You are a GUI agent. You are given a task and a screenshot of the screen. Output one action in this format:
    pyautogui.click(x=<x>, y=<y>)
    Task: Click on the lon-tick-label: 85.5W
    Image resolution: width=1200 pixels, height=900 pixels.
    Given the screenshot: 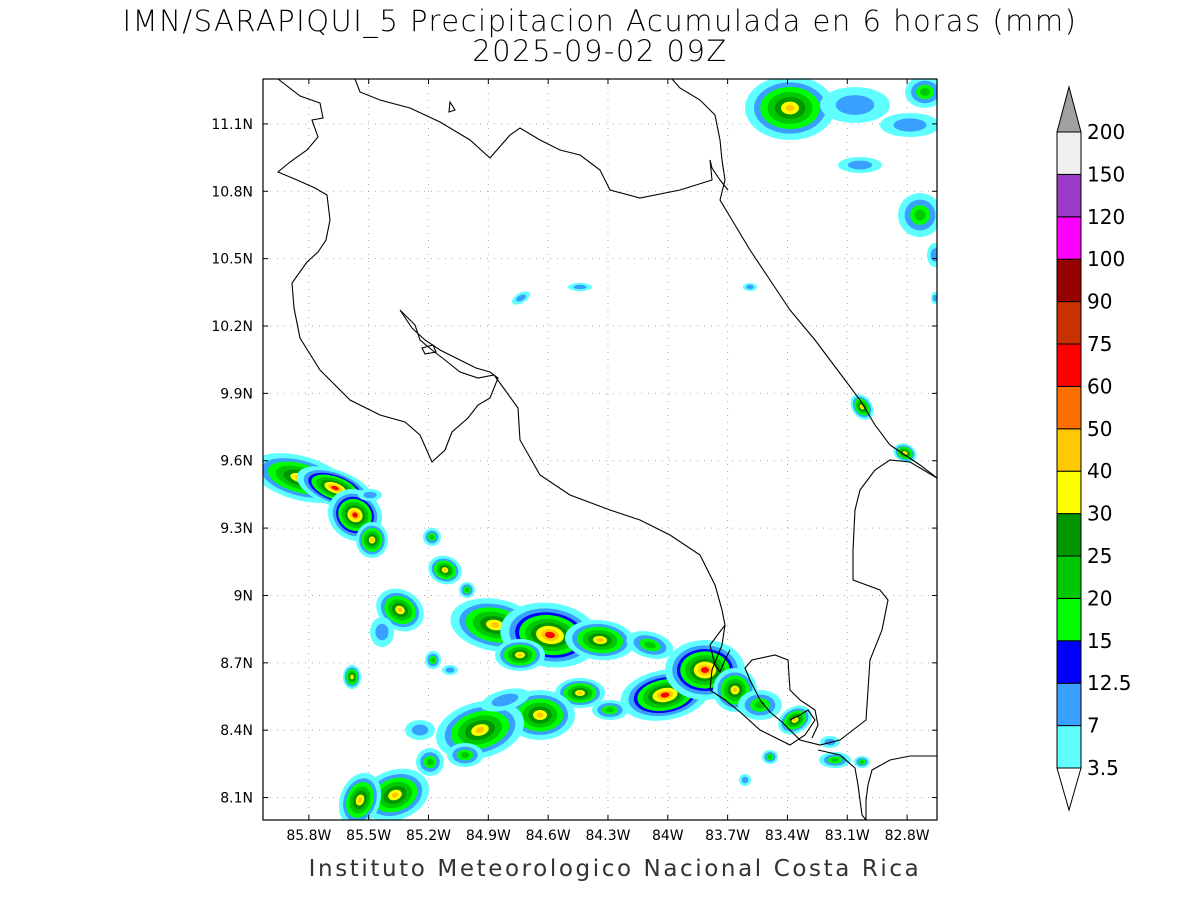 What is the action you would take?
    pyautogui.click(x=368, y=836)
    